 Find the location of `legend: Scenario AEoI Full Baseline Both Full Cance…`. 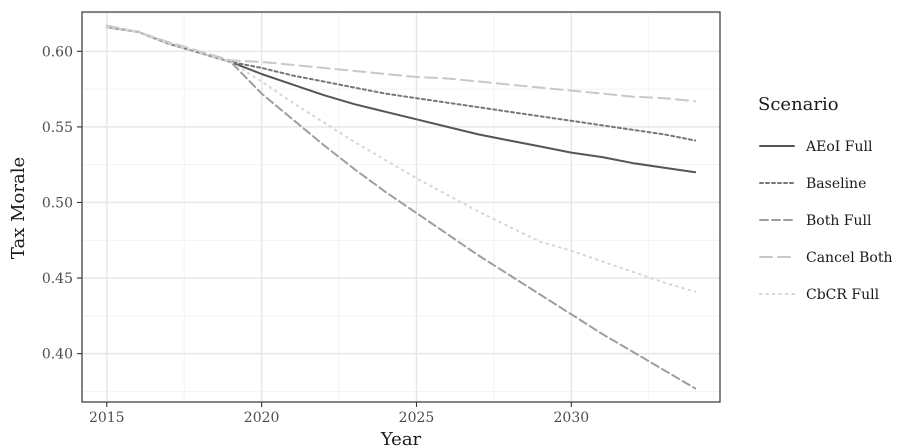

legend: Scenario AEoI Full Baseline Both Full Cance… is located at coordinates (825, 198).